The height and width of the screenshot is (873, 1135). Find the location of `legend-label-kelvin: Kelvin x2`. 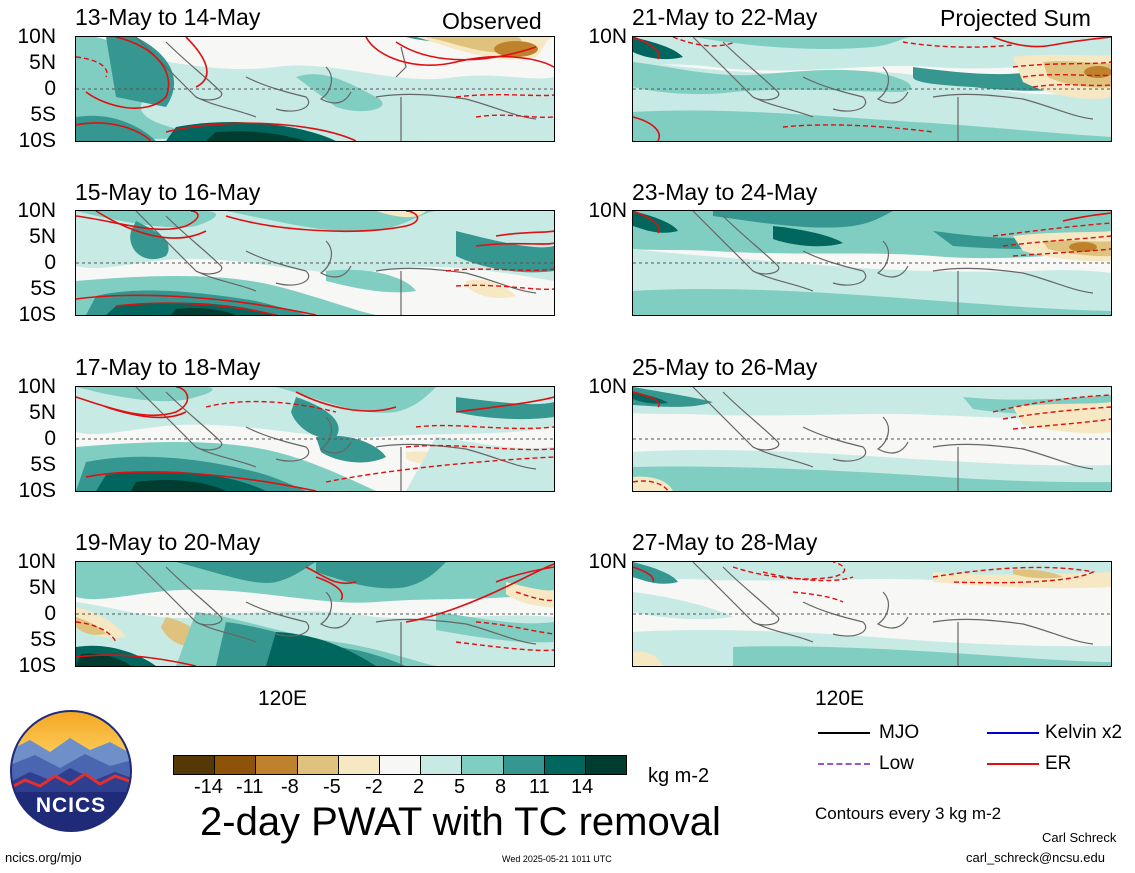

legend-label-kelvin: Kelvin x2 is located at coordinates (1084, 732).